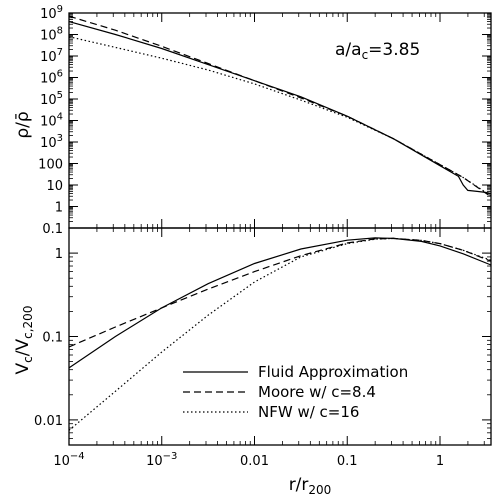  What do you see at coordinates (68, 460) in the screenshot?
I see `x-tick-label: 10⁻⁴` at bounding box center [68, 460].